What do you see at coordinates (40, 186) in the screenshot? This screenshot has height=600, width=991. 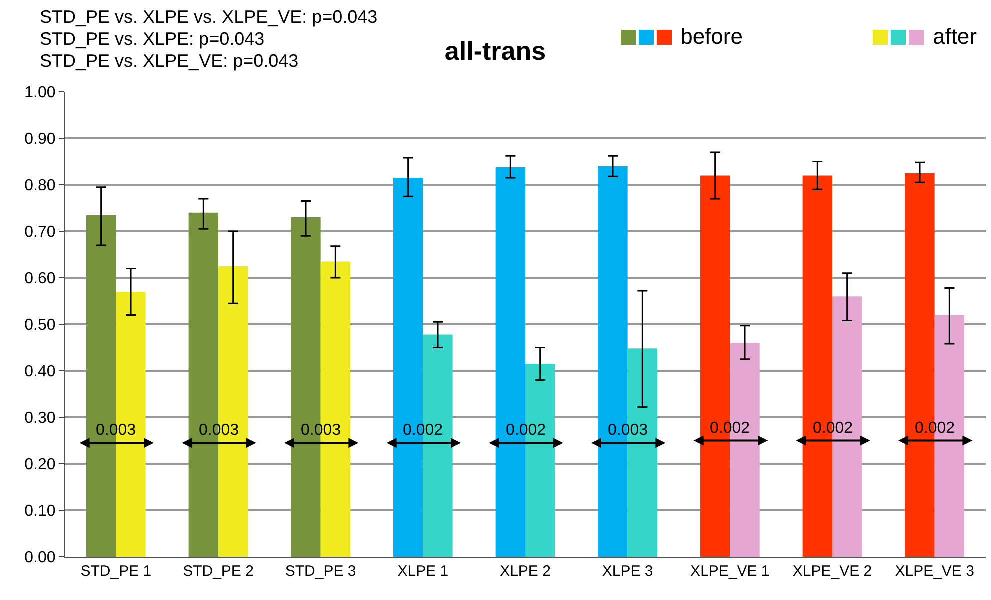 I see `y-tick-label: 0.80` at bounding box center [40, 186].